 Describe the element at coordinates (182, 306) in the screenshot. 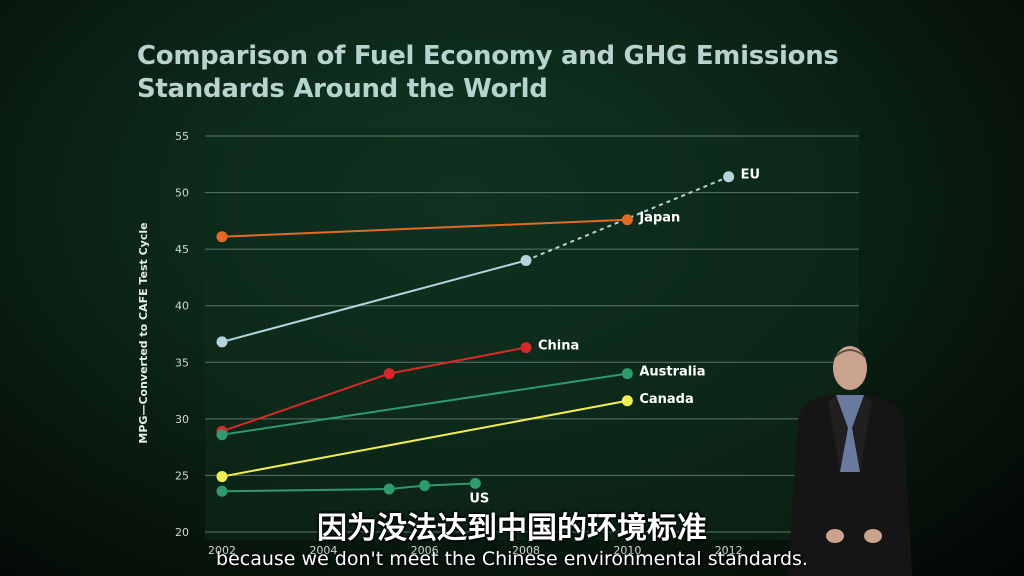

I see `y-tick-label: 40` at that location.